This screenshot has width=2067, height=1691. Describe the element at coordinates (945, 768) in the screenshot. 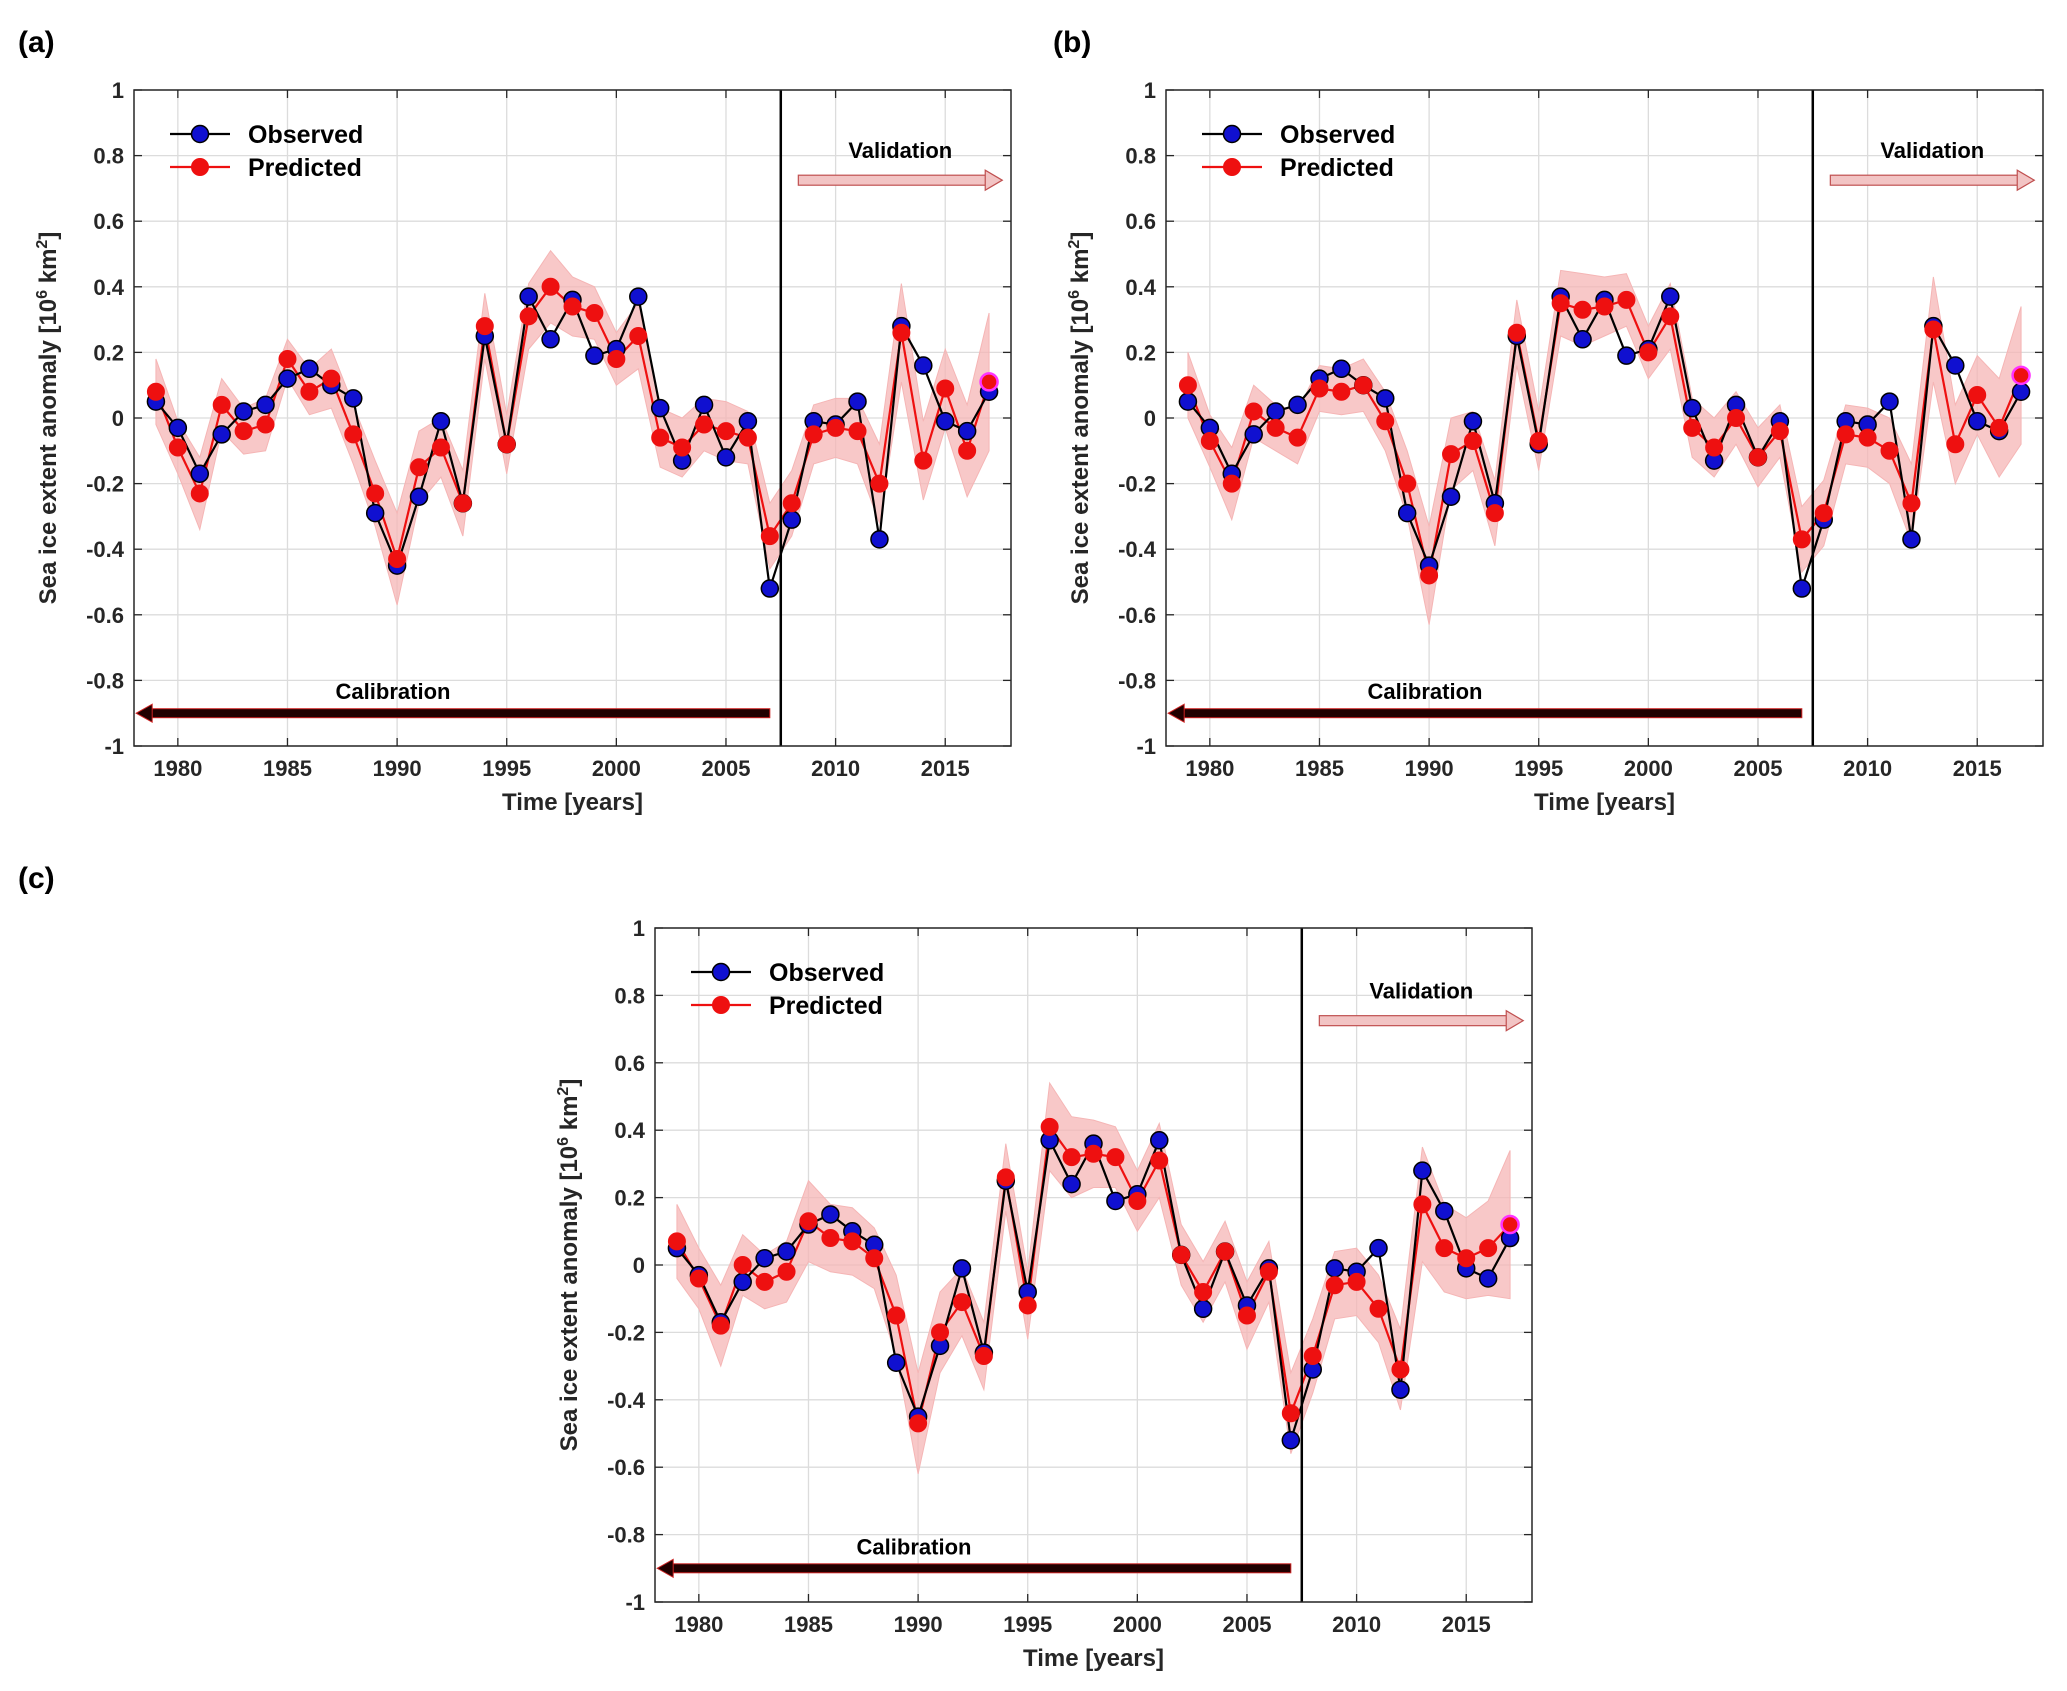

I see `x-tick-label: 2015` at that location.